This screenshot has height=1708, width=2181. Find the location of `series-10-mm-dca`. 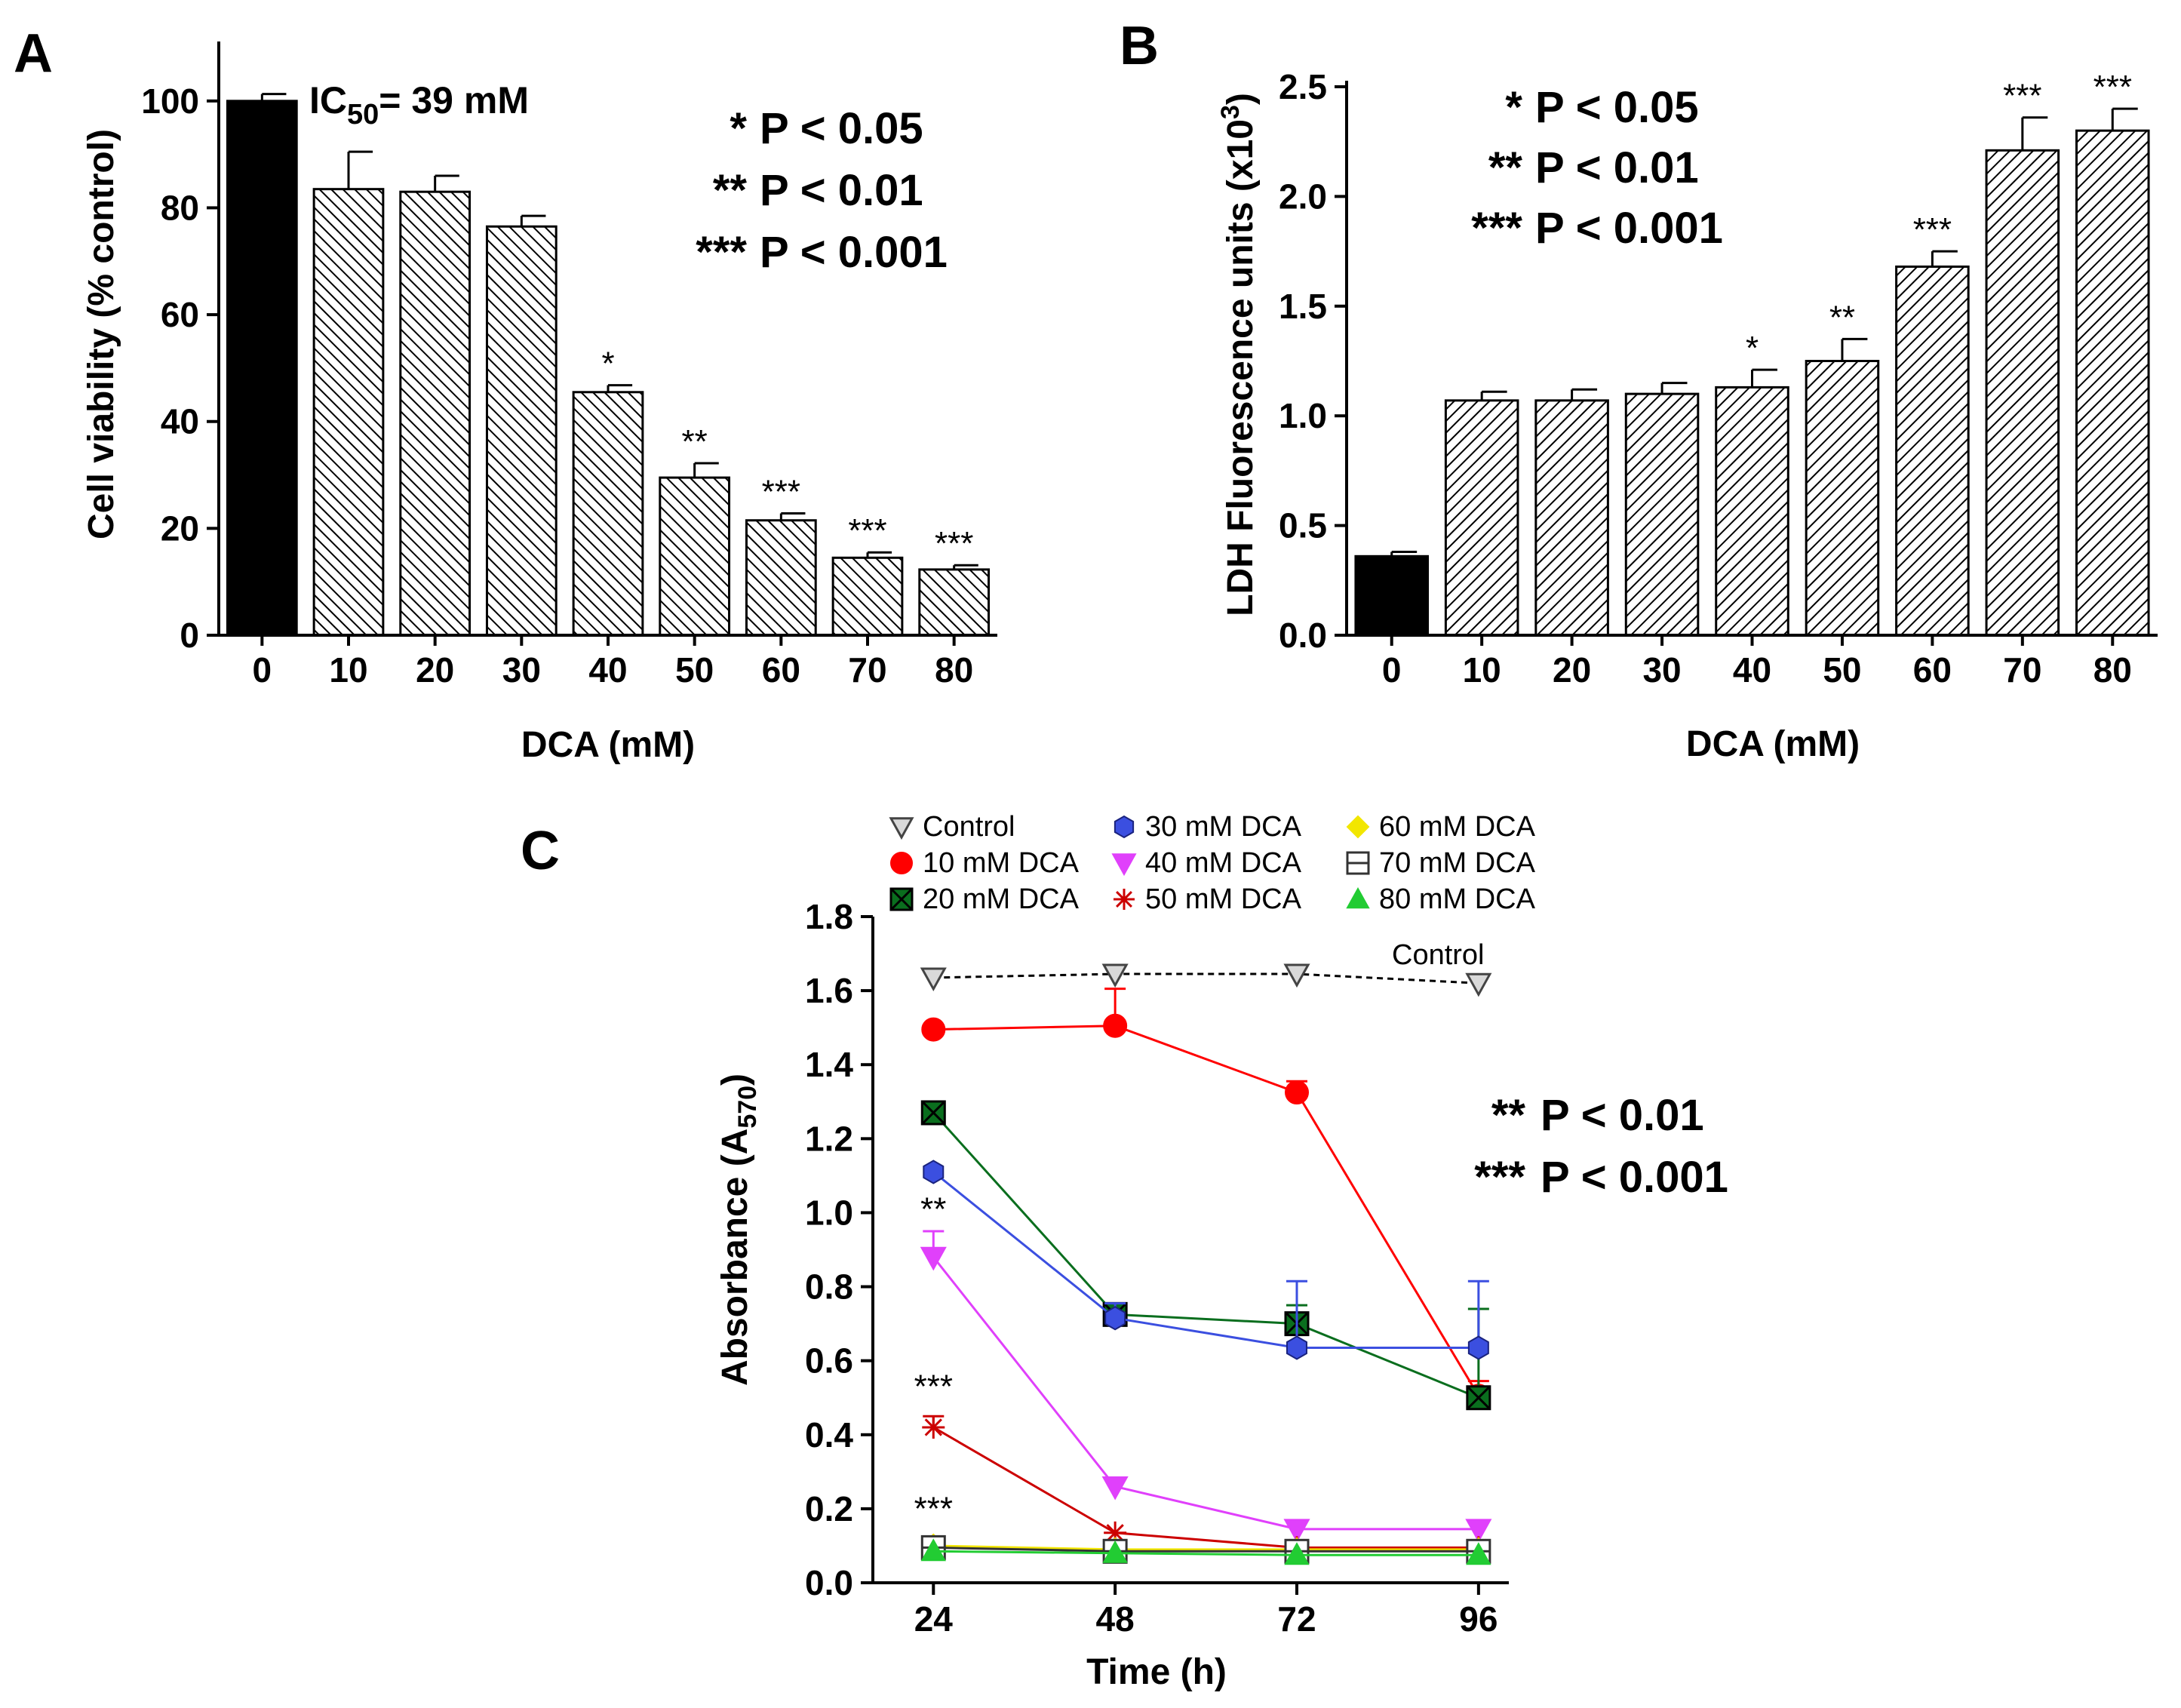

series-10-mm-dca is located at coordinates (1206, 1198).